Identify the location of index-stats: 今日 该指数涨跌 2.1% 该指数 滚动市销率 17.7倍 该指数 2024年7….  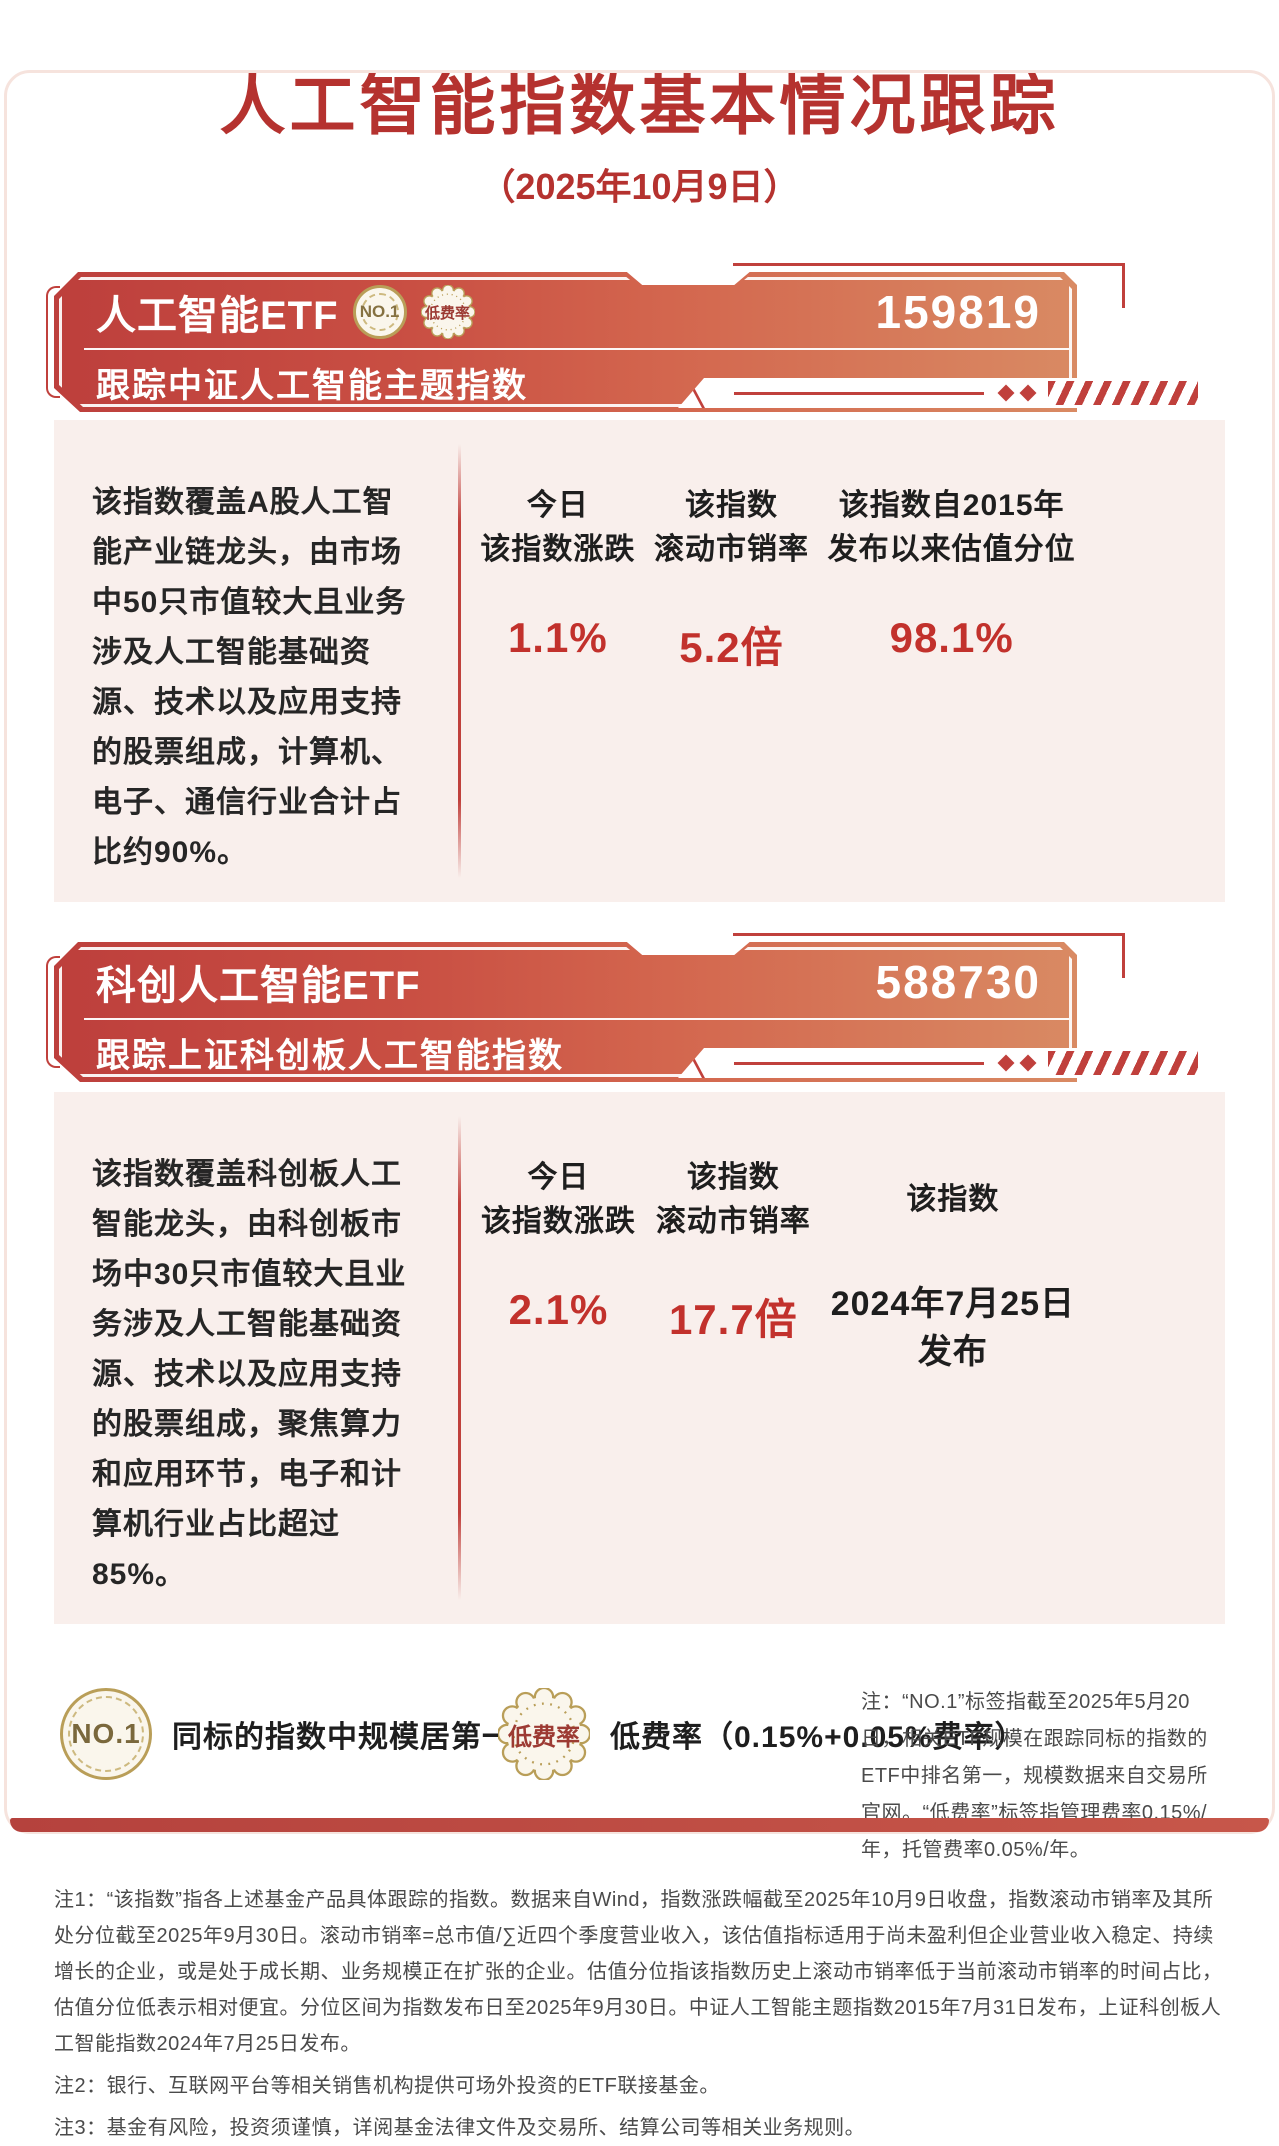
(843, 1358).